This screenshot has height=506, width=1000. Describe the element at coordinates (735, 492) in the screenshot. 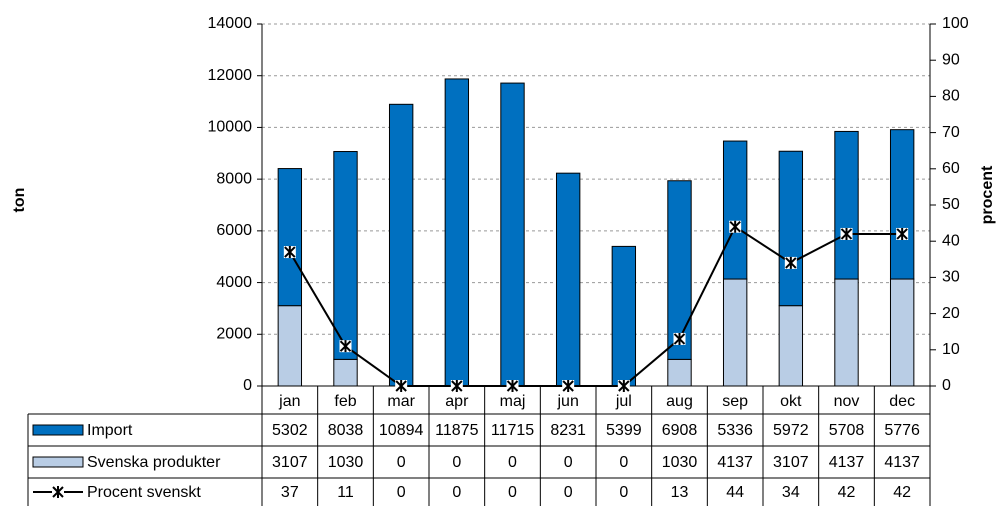

I see `table-value: 44` at that location.